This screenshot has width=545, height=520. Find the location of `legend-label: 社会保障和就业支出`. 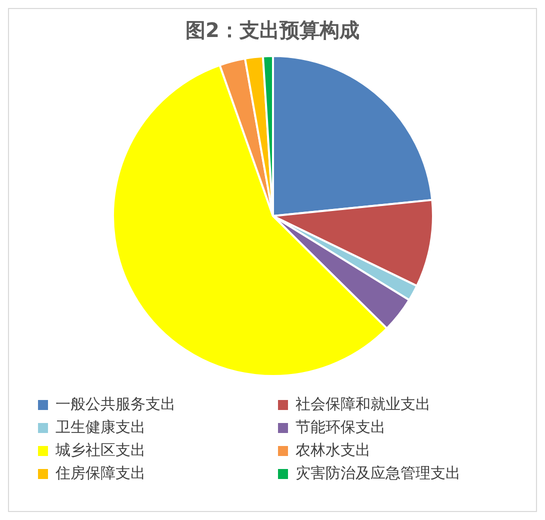

legend-label: 社会保障和就业支出 is located at coordinates (363, 404).